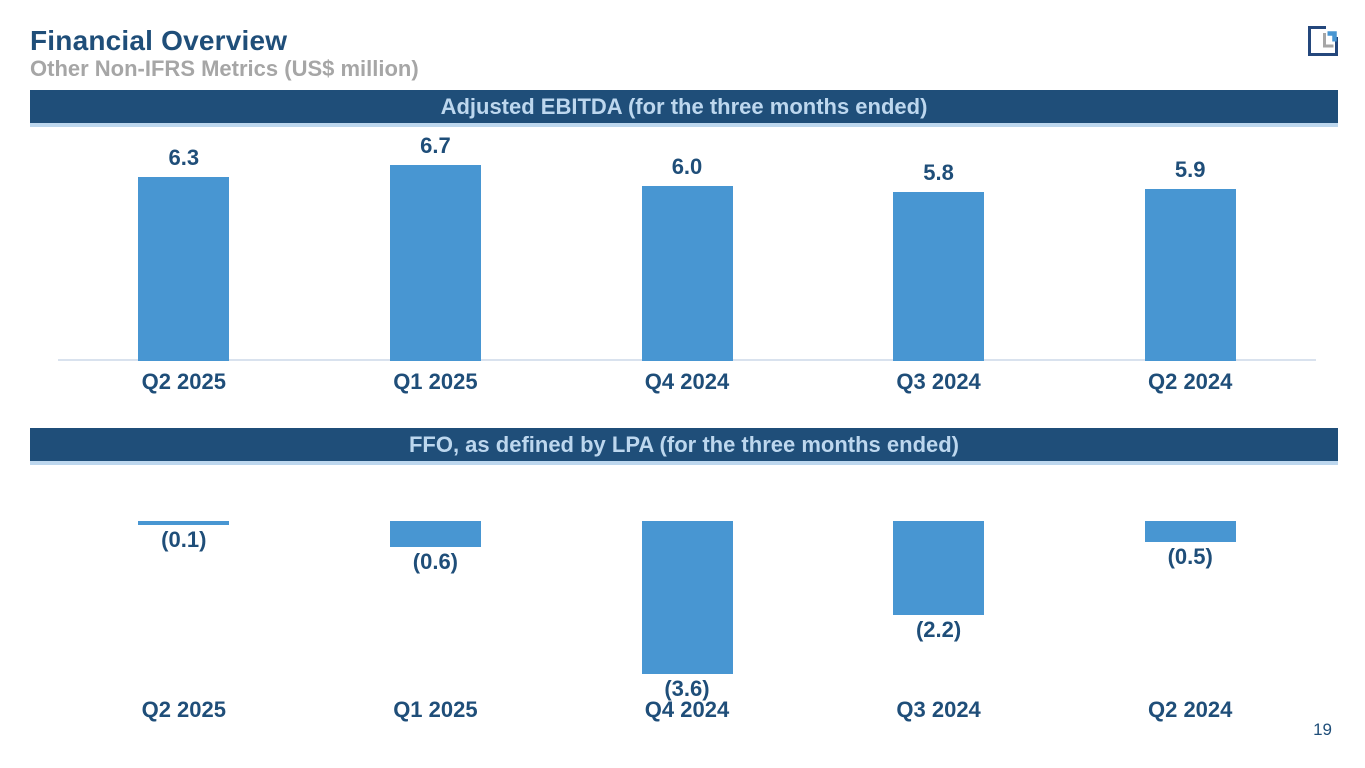 This screenshot has height=768, width=1365. I want to click on page-number: 19, so click(1322, 729).